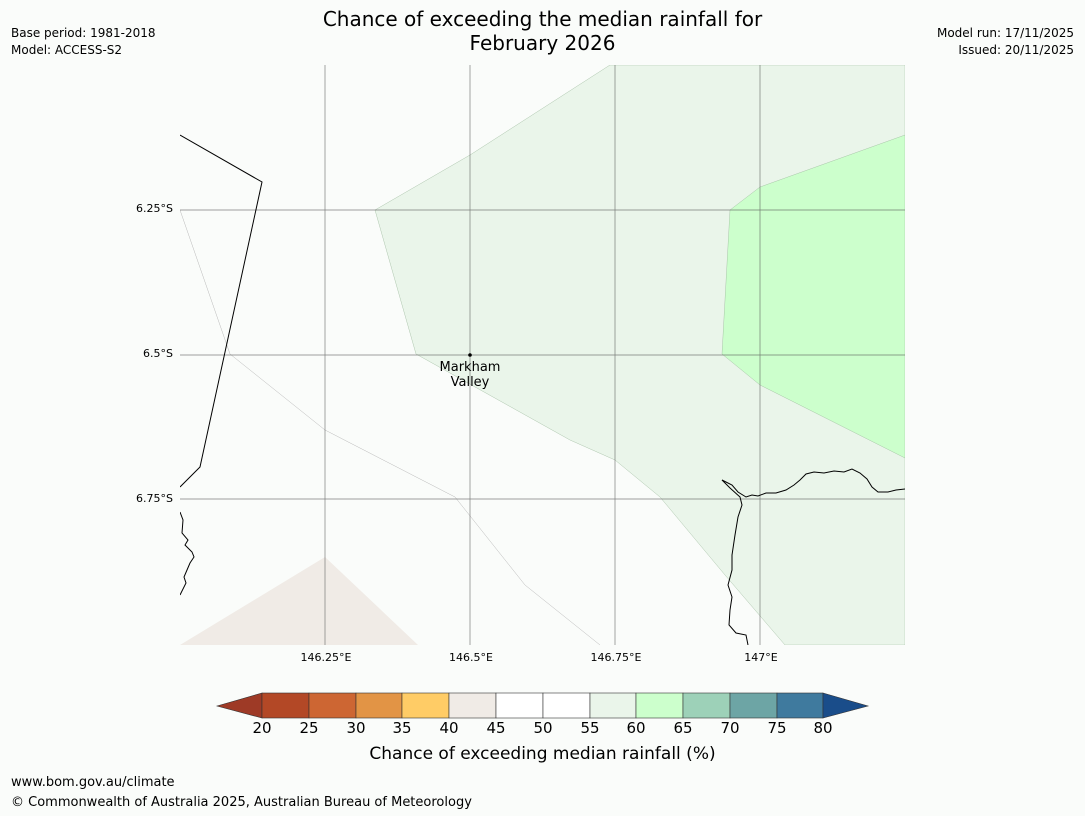 The height and width of the screenshot is (816, 1085). What do you see at coordinates (449, 728) in the screenshot?
I see `cb-tick-40: 40` at bounding box center [449, 728].